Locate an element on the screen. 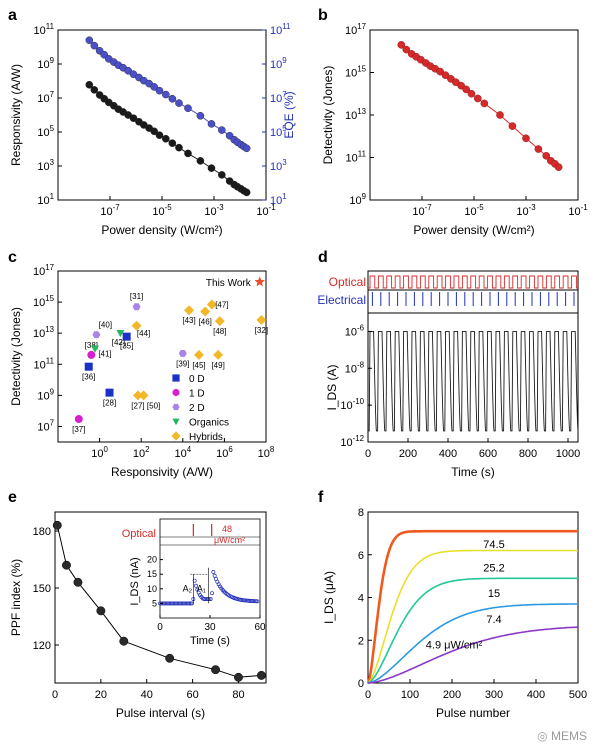 This screenshot has width=601, height=753. x-tick-label: 10⁻⁵ is located at coordinates (474, 210).